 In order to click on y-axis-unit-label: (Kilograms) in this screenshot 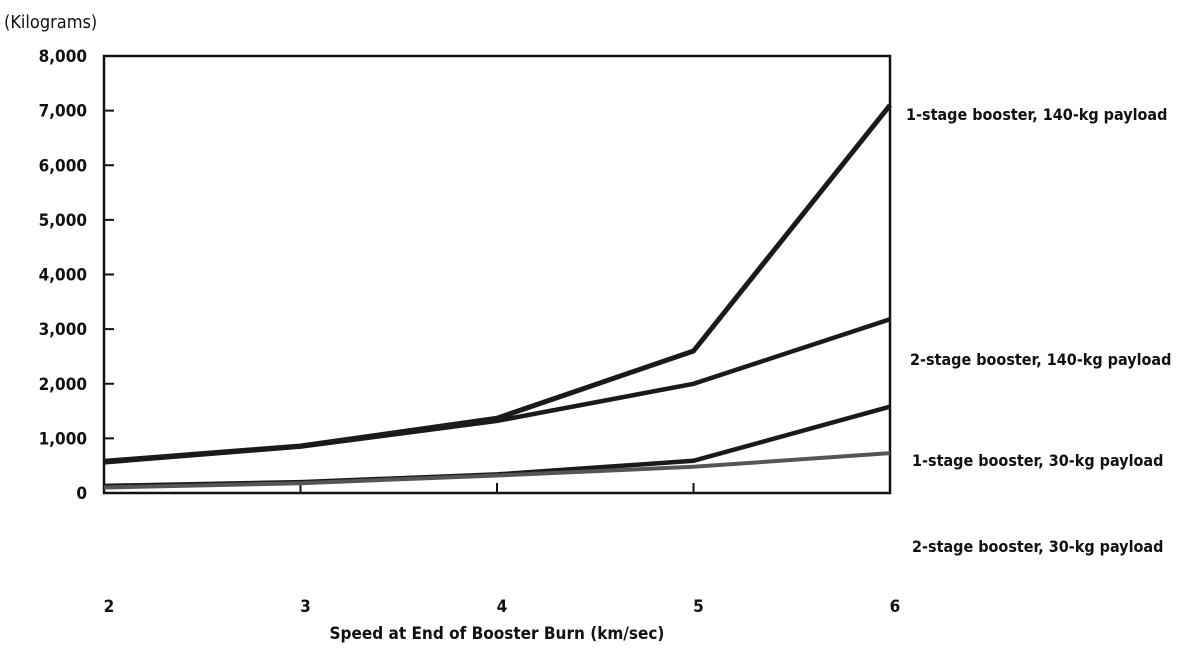, I will do `click(50, 22)`.